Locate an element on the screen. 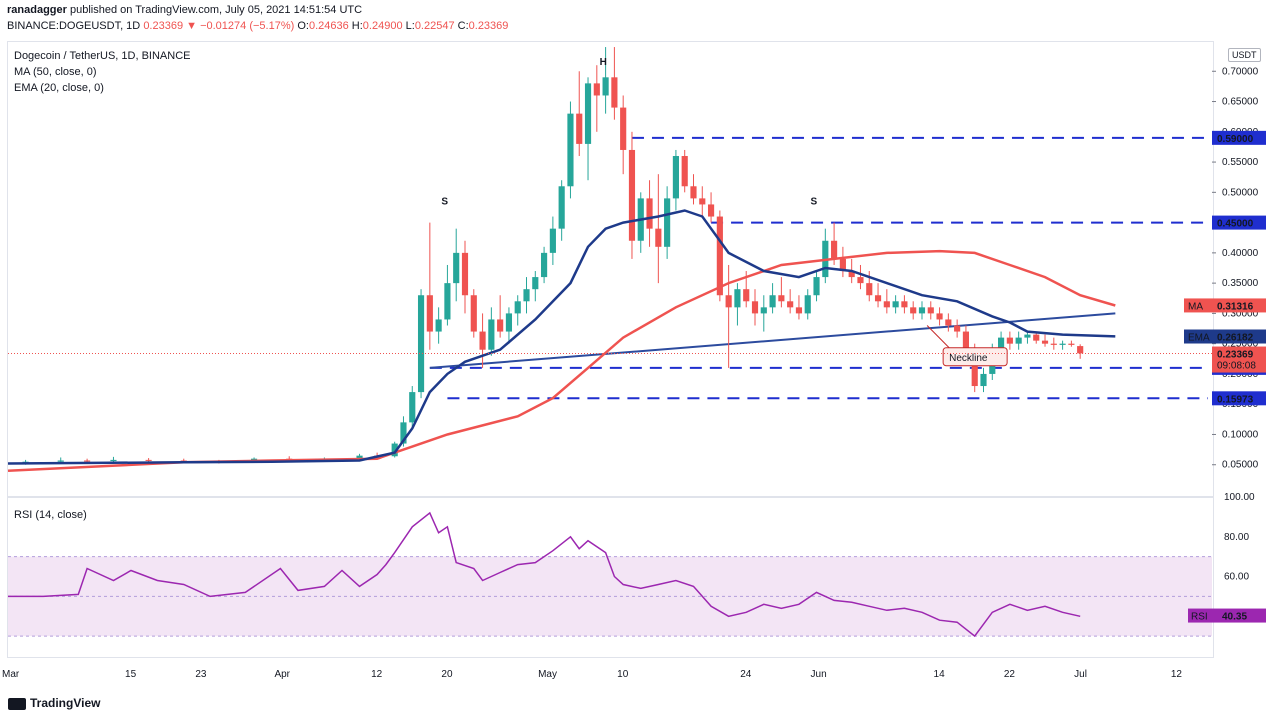  indicator-tag-bg is located at coordinates (1198, 336).